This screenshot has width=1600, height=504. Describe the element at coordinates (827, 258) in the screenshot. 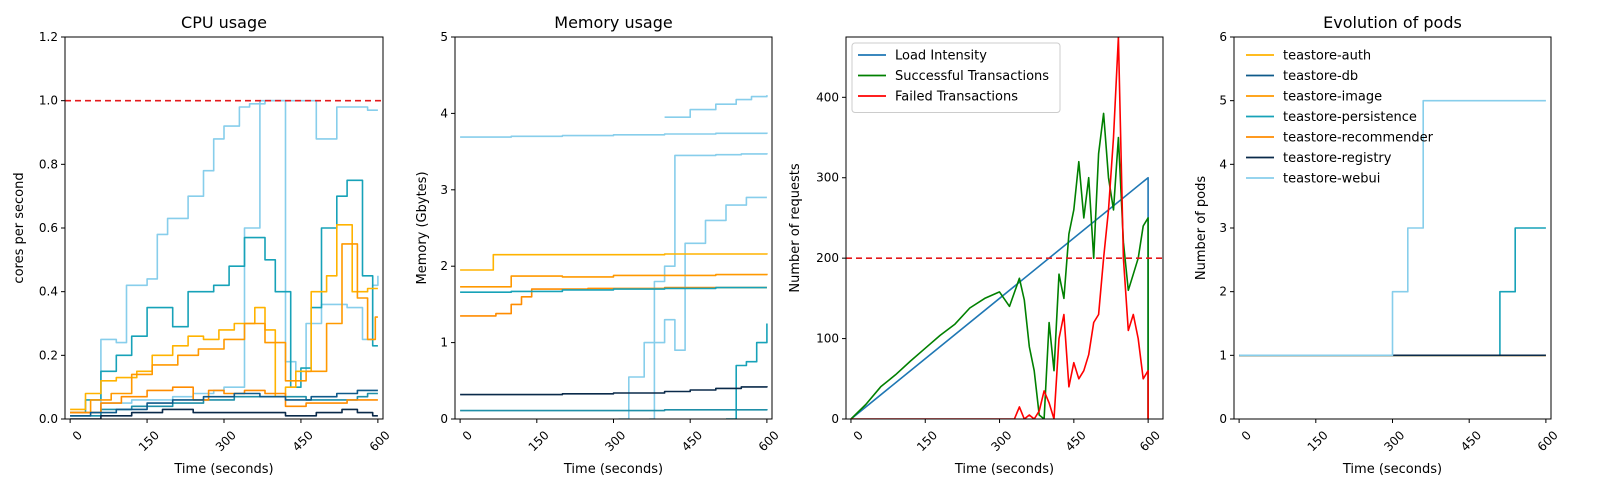

I see `y-tick-label: 200` at that location.